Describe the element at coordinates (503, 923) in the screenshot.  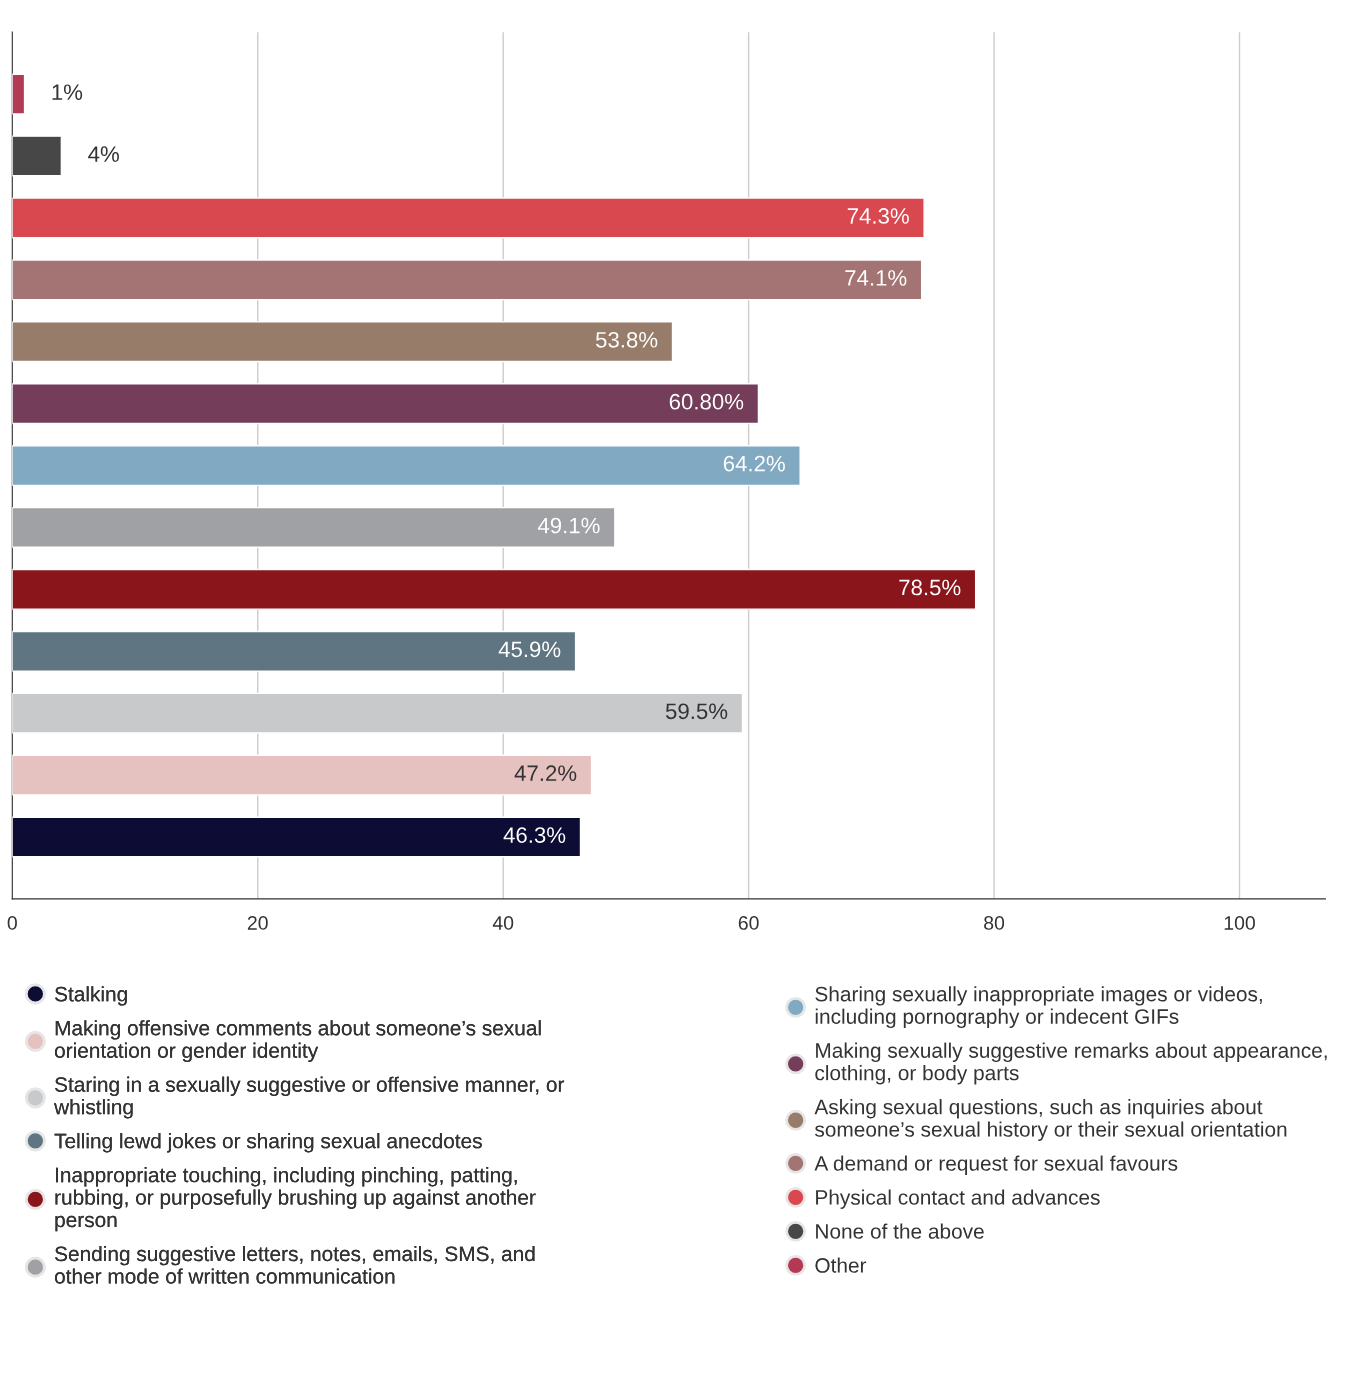
I see `x-tick-label: 40` at that location.